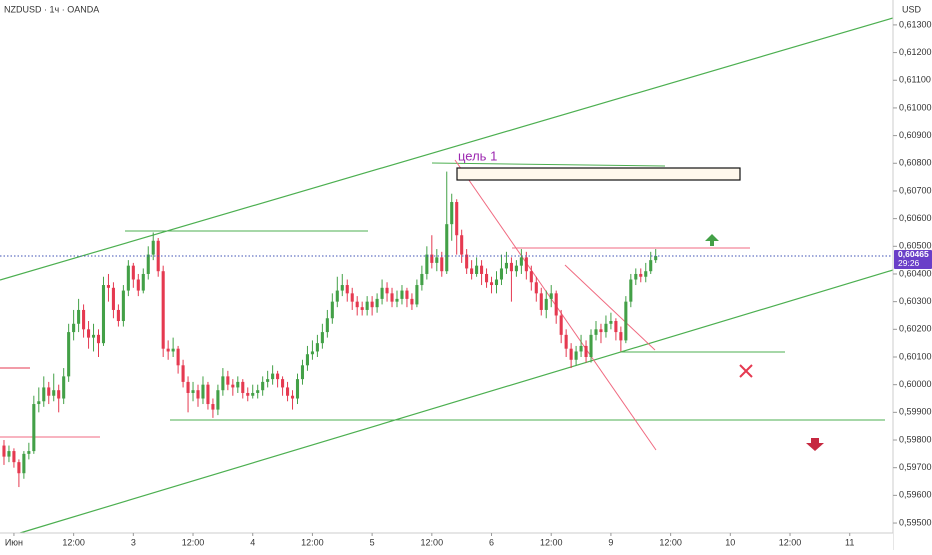 This screenshot has height=555, width=932. What do you see at coordinates (14, 542) in the screenshot?
I see `x-tick-label: Июн` at bounding box center [14, 542].